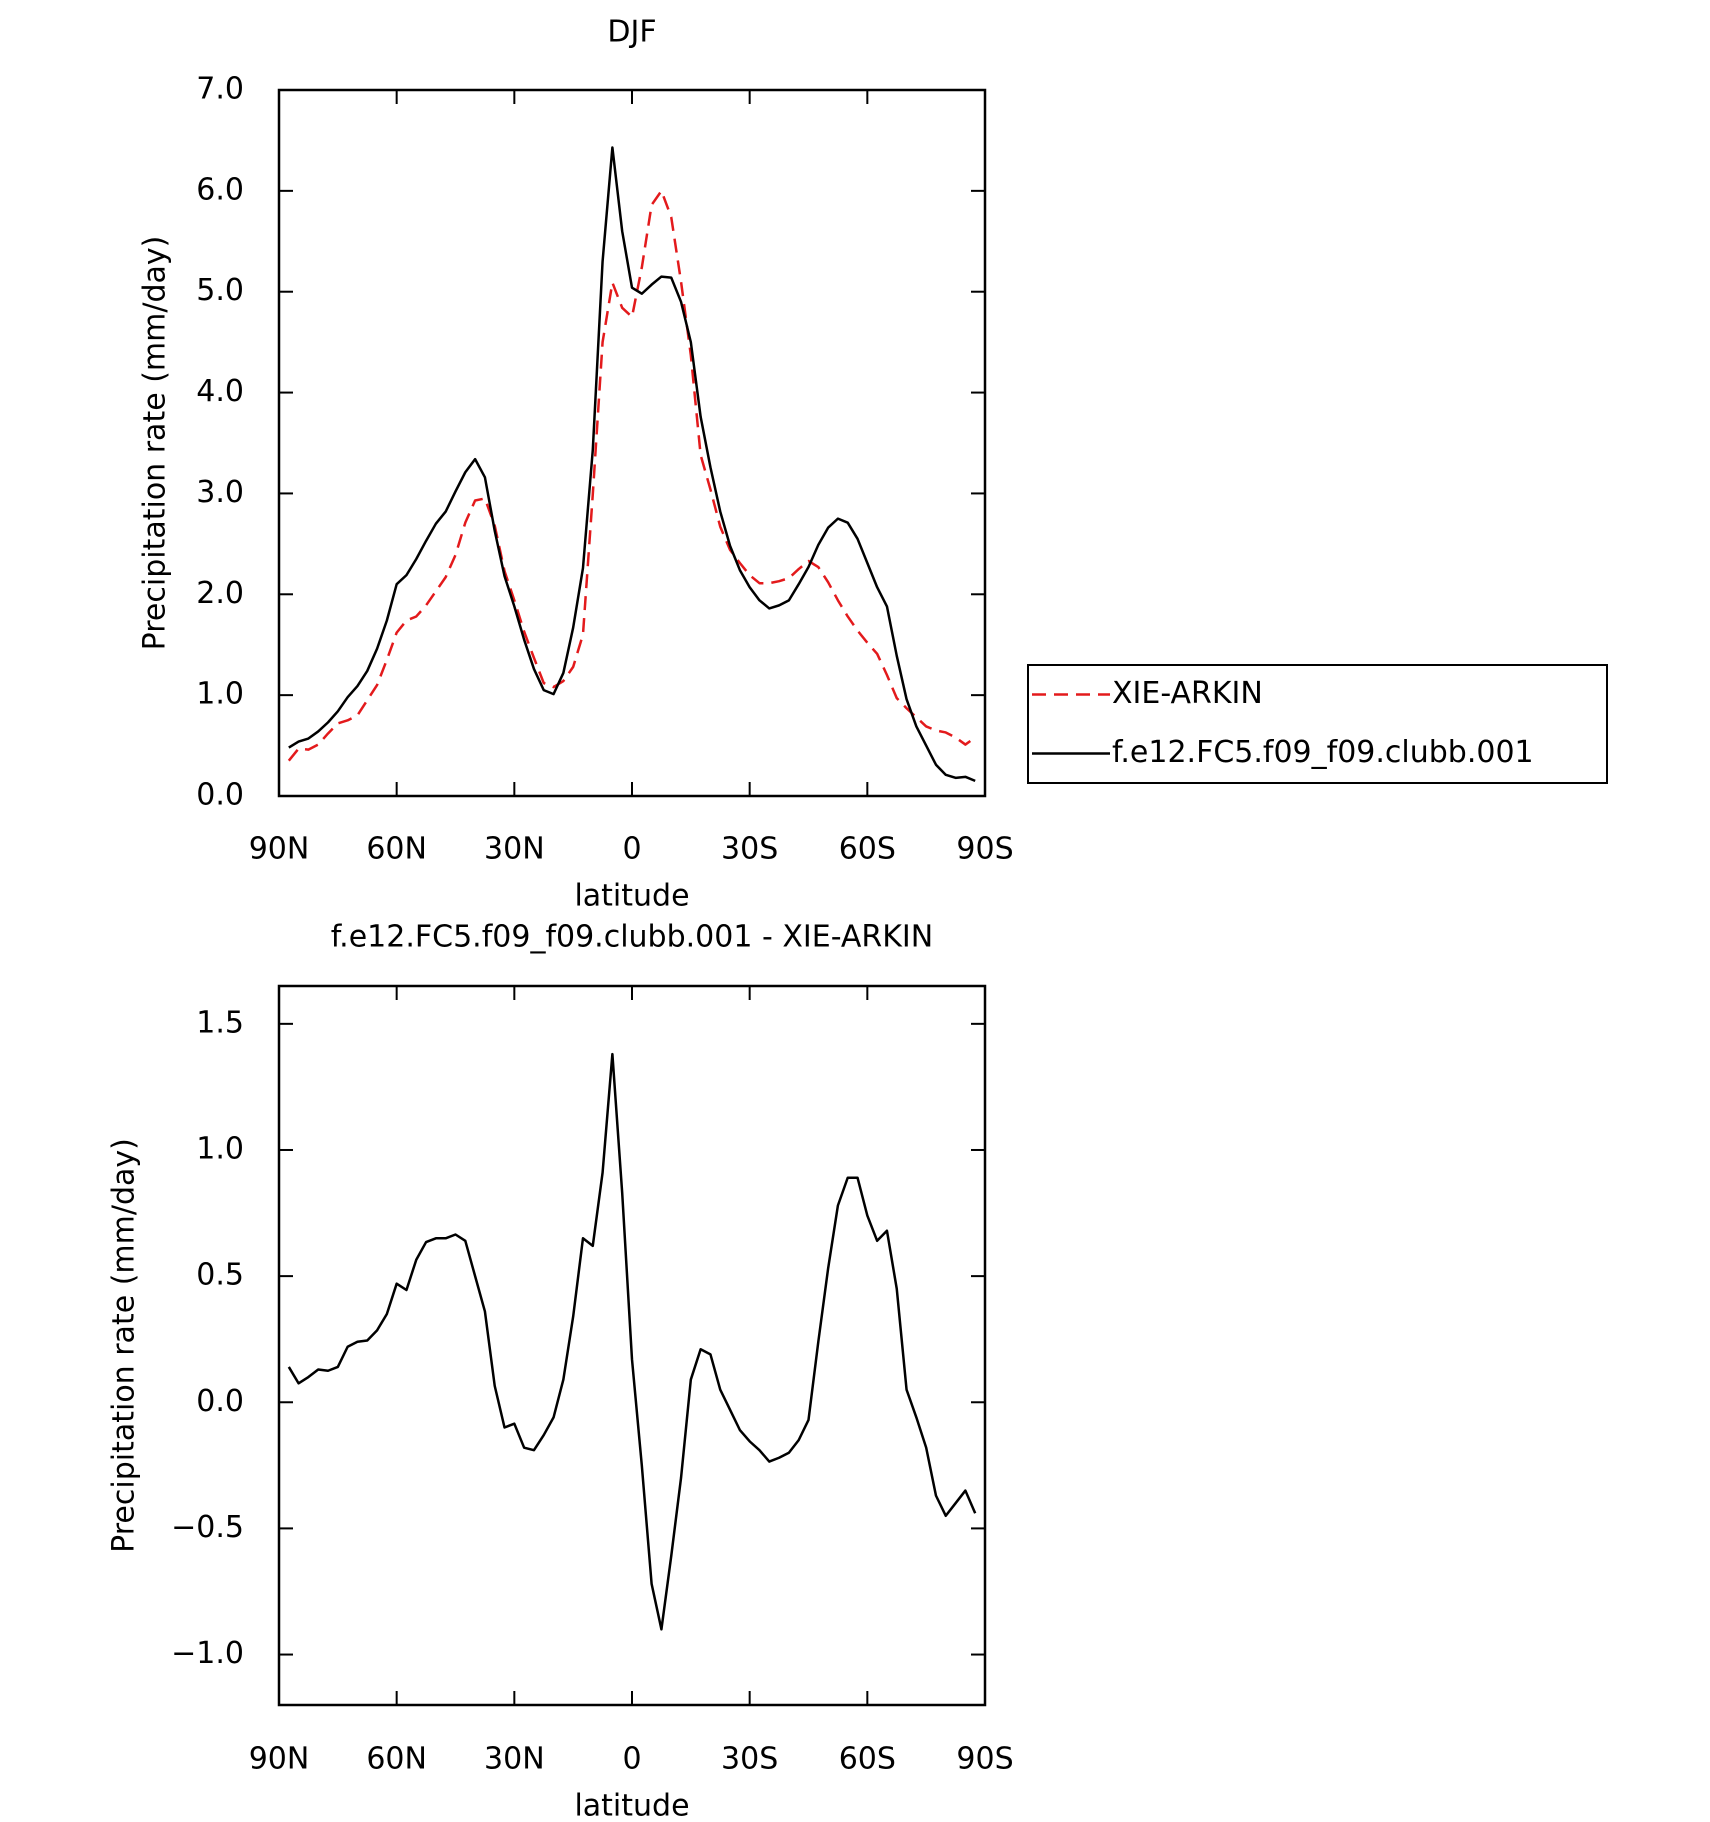 The height and width of the screenshot is (1822, 1710). Describe the element at coordinates (1323, 752) in the screenshot. I see `legend-label: f.e12.FC5.f09_f09.clubb.001` at that location.